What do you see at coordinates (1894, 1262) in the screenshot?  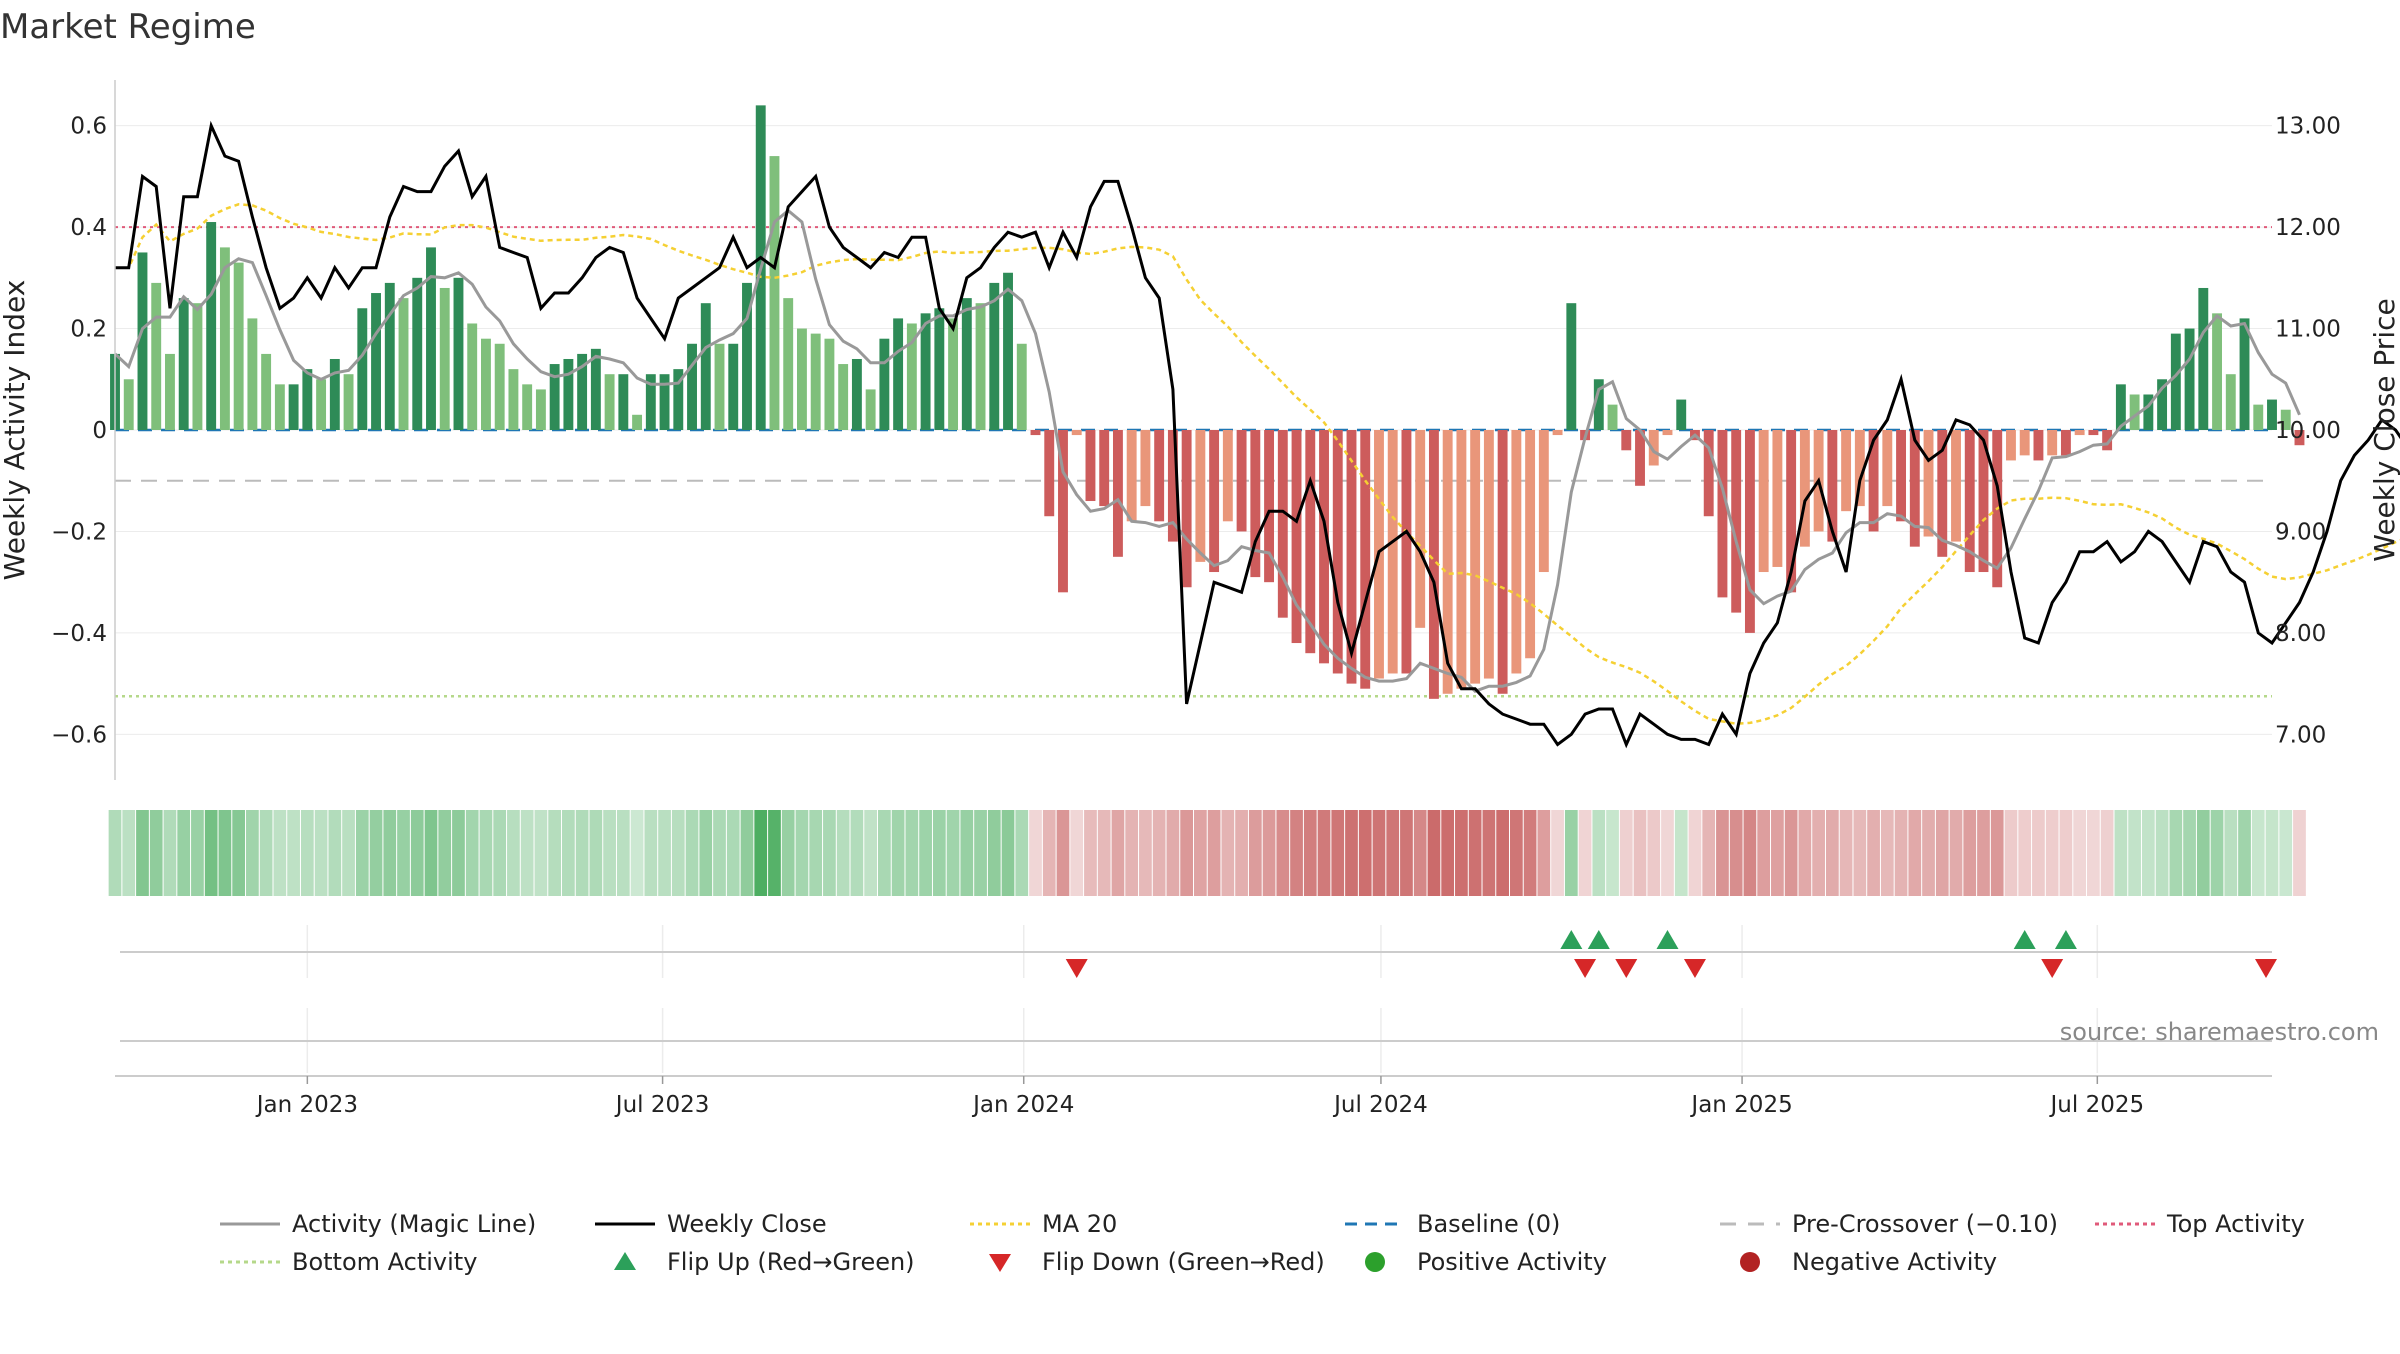 I see `legend-label: Negative Activity` at bounding box center [1894, 1262].